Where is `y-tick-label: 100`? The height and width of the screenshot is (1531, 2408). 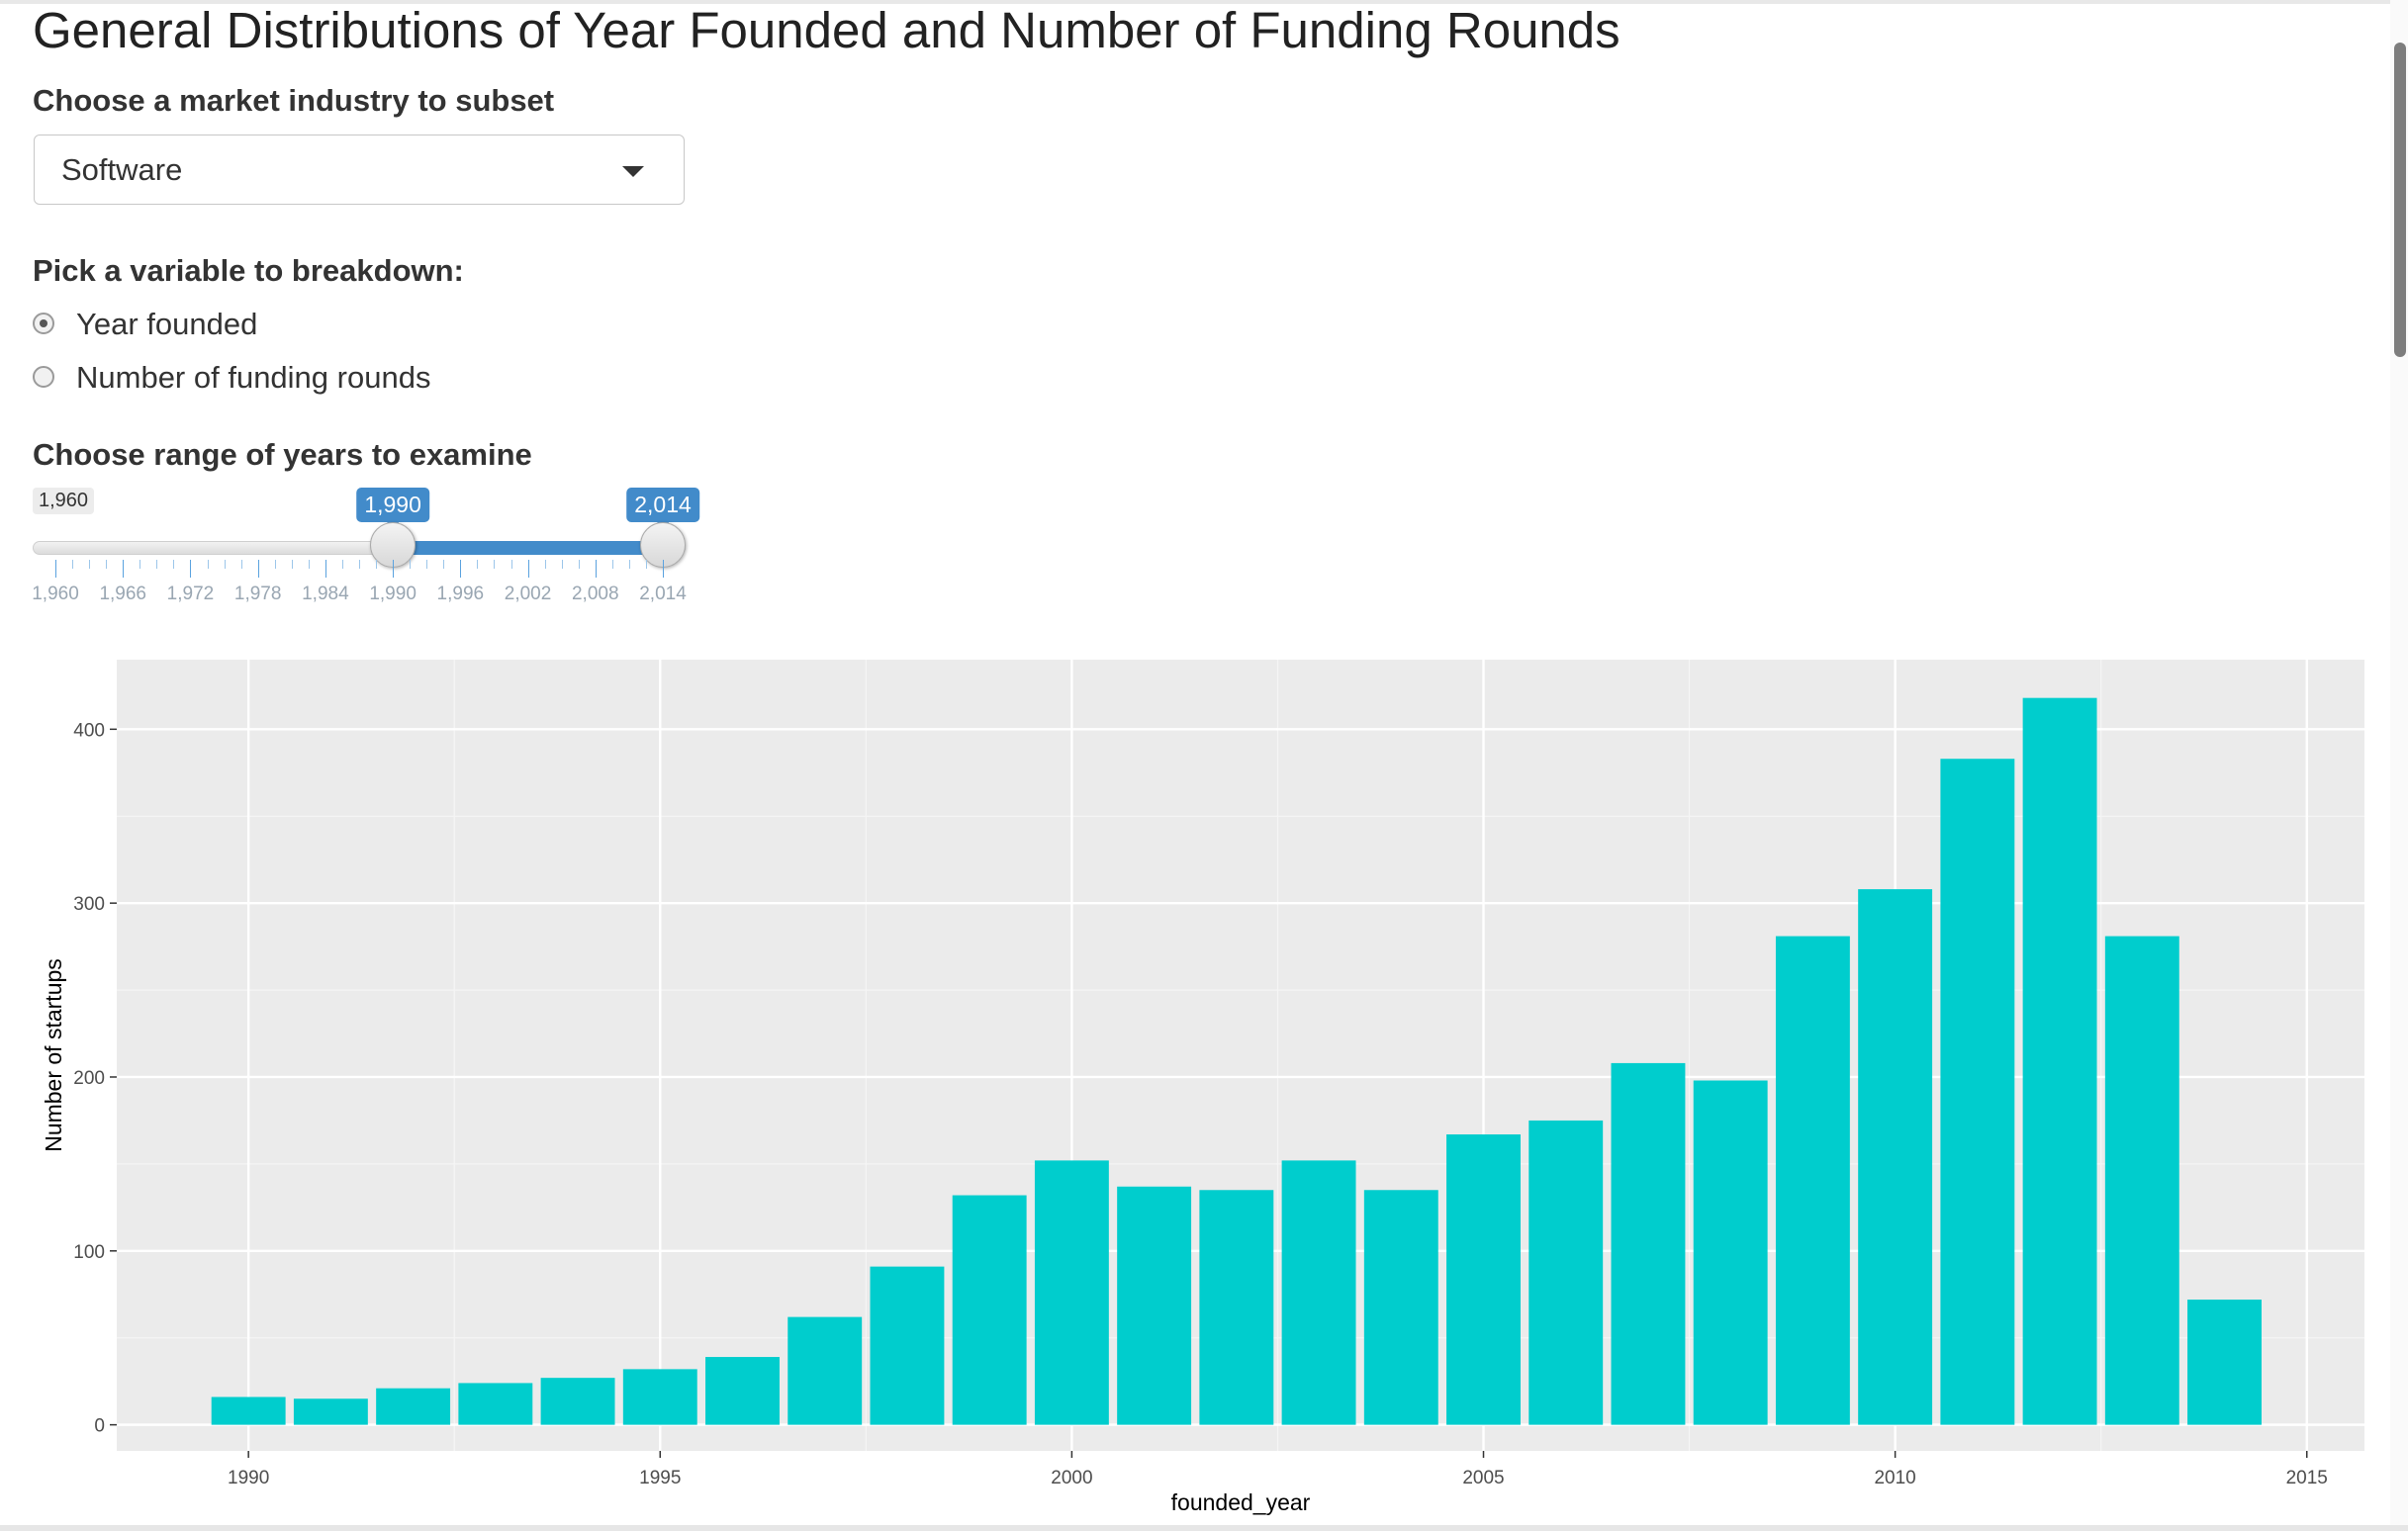
y-tick-label: 100 is located at coordinates (89, 1253).